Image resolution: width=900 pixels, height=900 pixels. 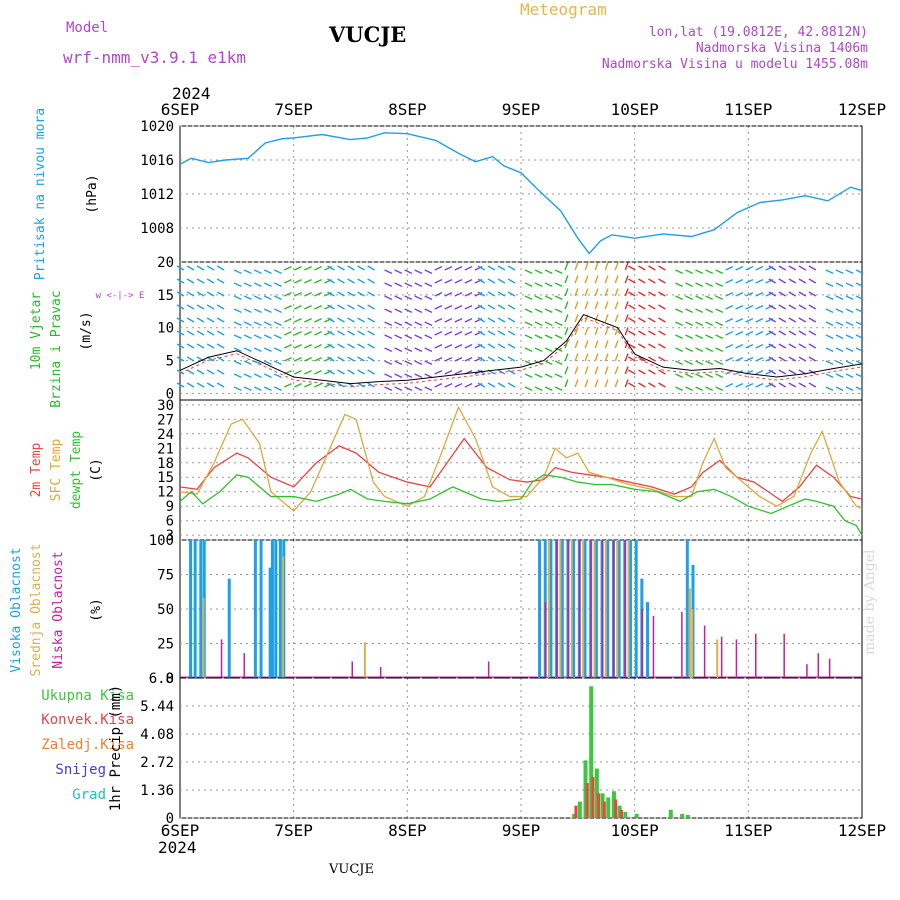 What do you see at coordinates (165, 296) in the screenshot?
I see `y-tick-label: 15` at bounding box center [165, 296].